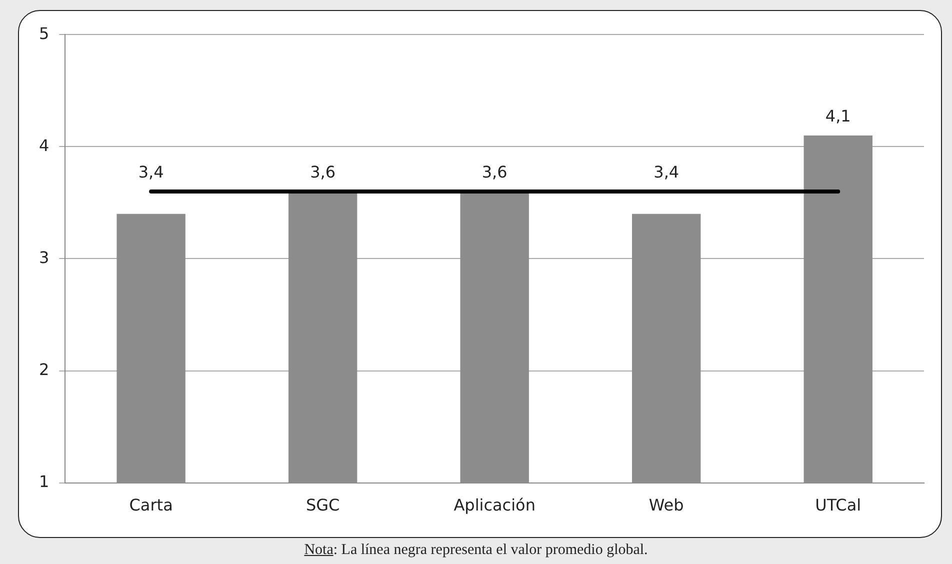  I want to click on y-tick-label: 5, so click(44, 33).